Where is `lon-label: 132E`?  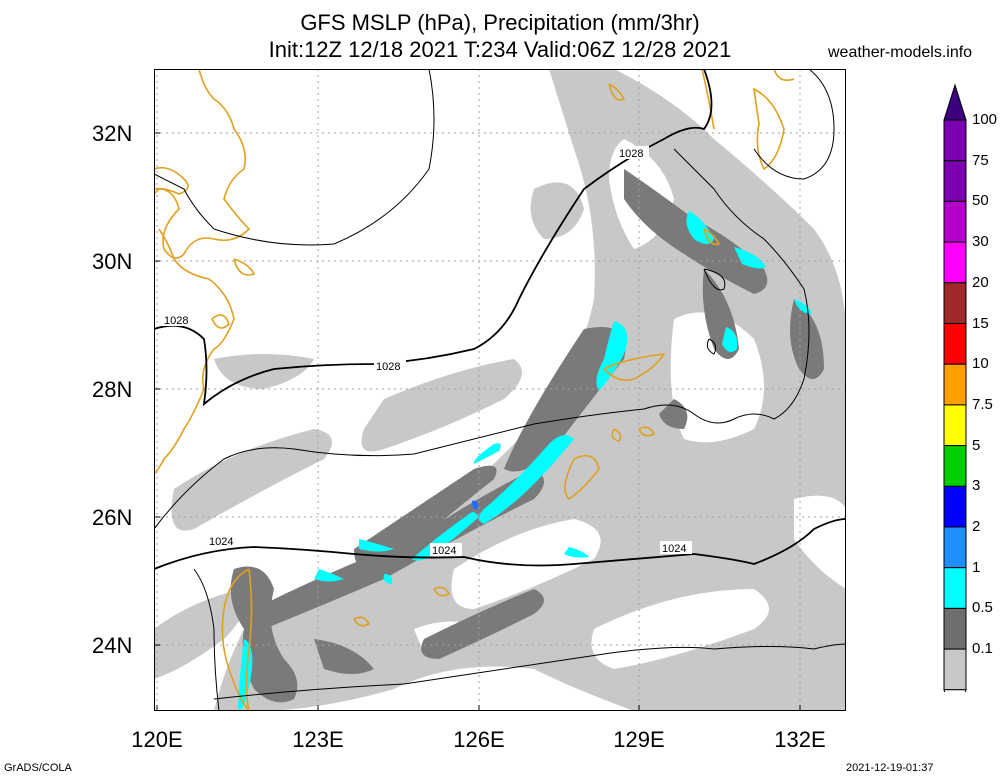 lon-label: 132E is located at coordinates (800, 739).